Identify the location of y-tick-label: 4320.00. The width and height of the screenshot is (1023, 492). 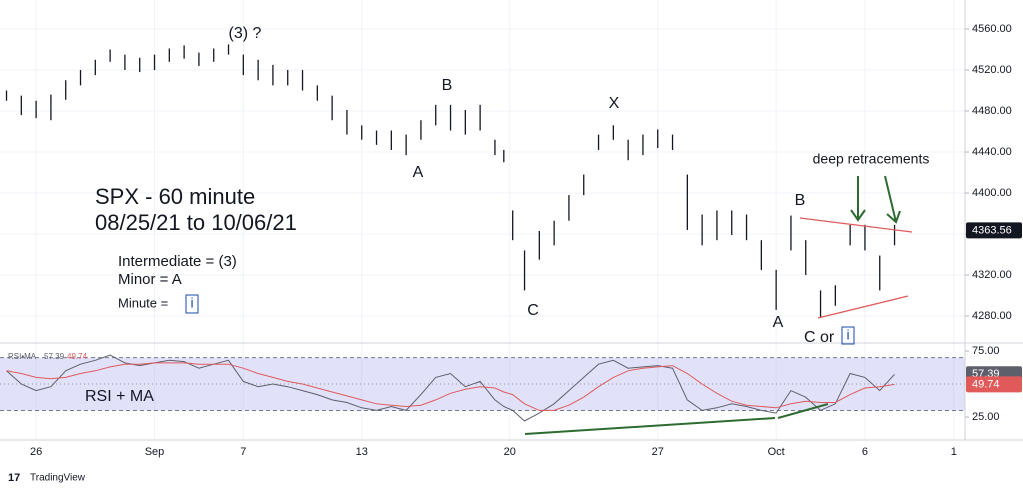
(992, 275).